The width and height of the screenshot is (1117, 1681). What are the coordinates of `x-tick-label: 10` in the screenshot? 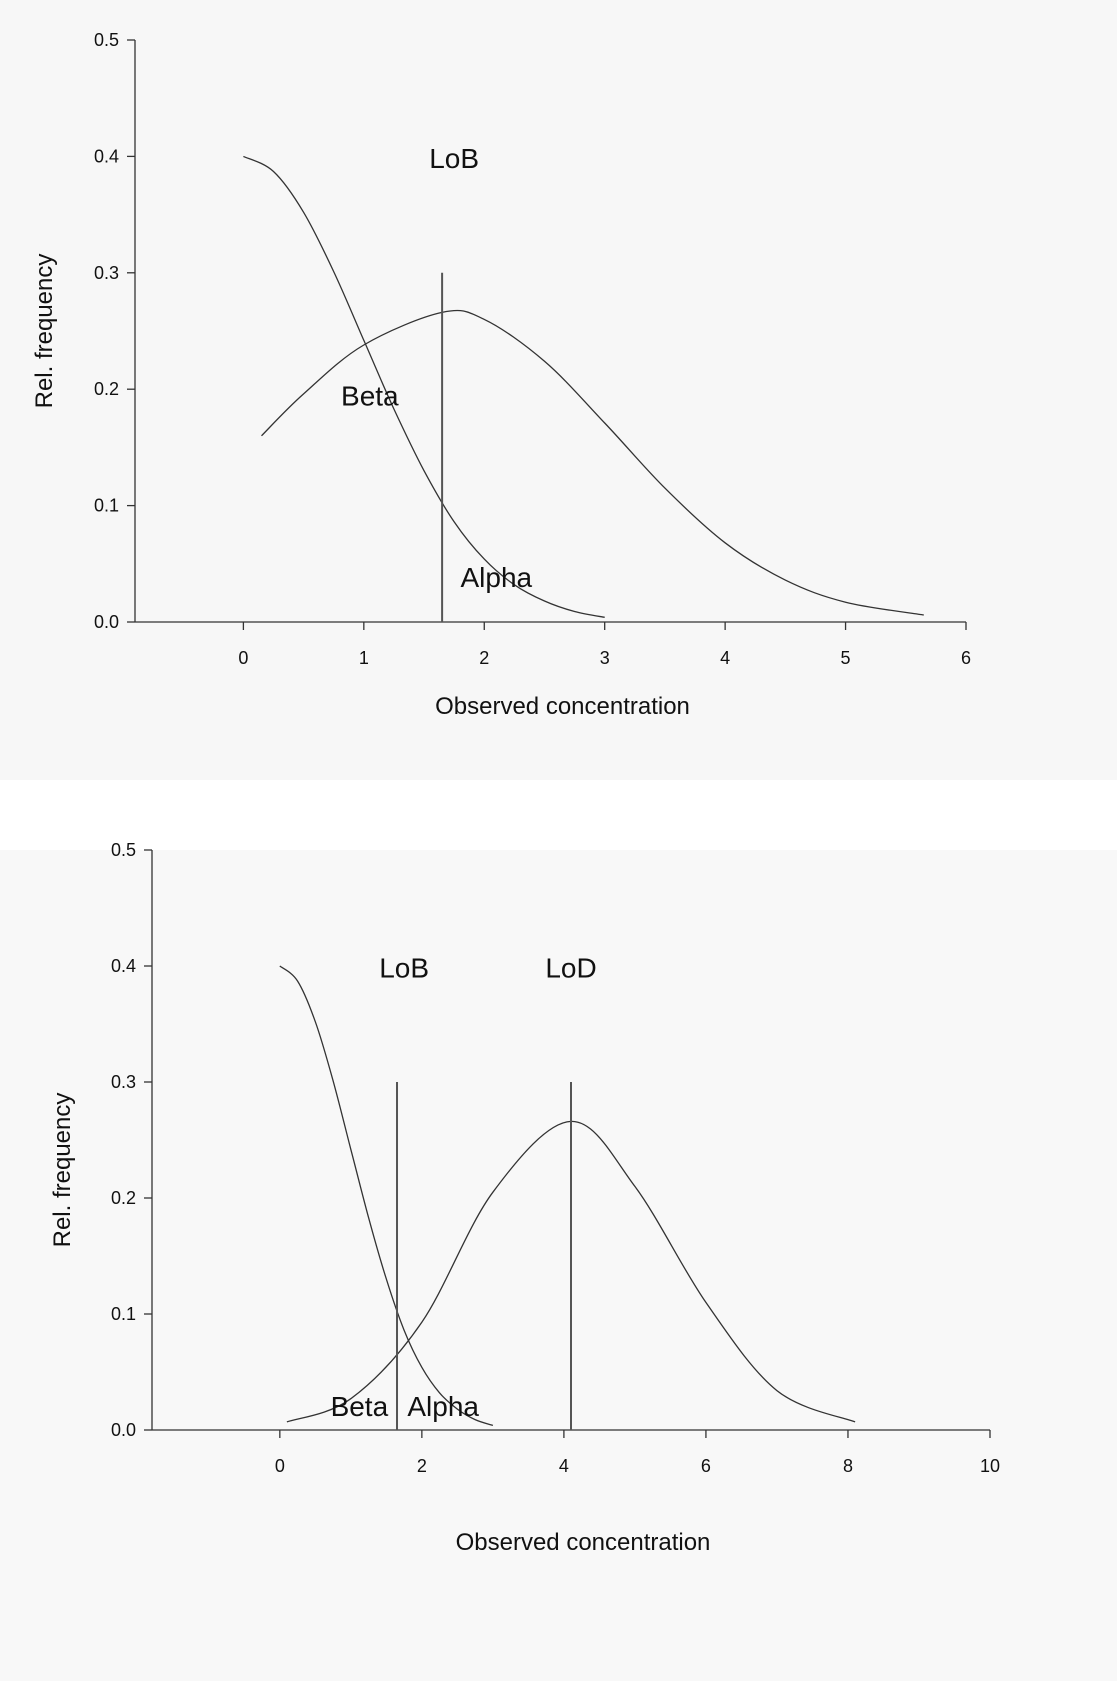 It's located at (990, 1466).